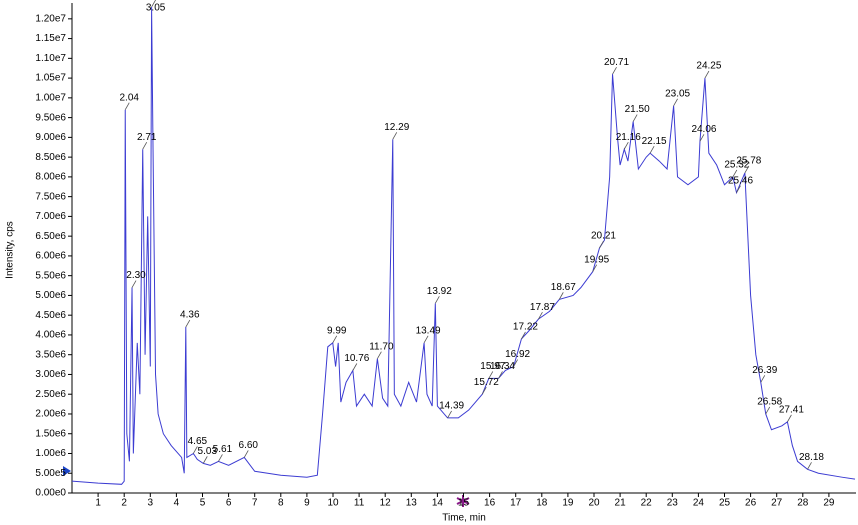 The height and width of the screenshot is (525, 858). What do you see at coordinates (50, 493) in the screenshot?
I see `y-tick-label: 0.00e0` at bounding box center [50, 493].